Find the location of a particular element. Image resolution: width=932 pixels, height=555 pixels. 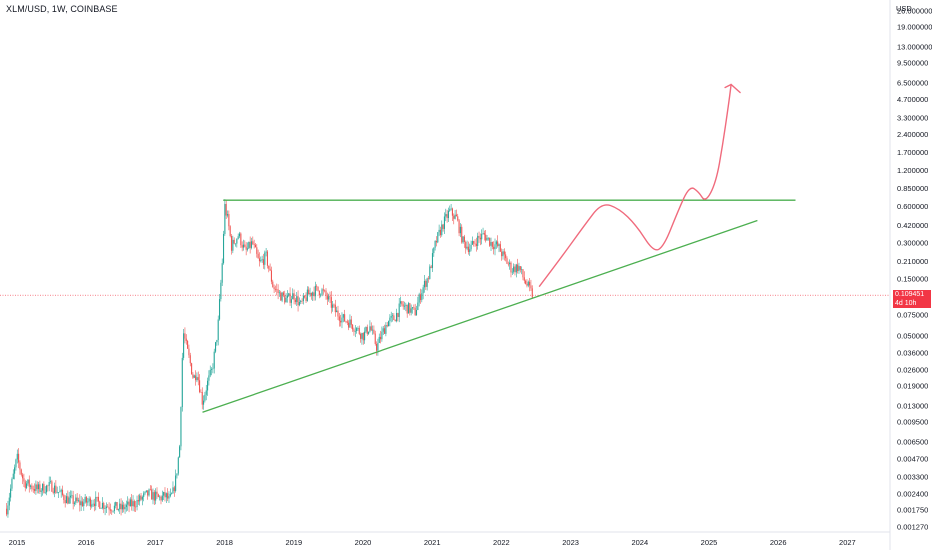

price-tick-label: 0.036000 is located at coordinates (912, 353).